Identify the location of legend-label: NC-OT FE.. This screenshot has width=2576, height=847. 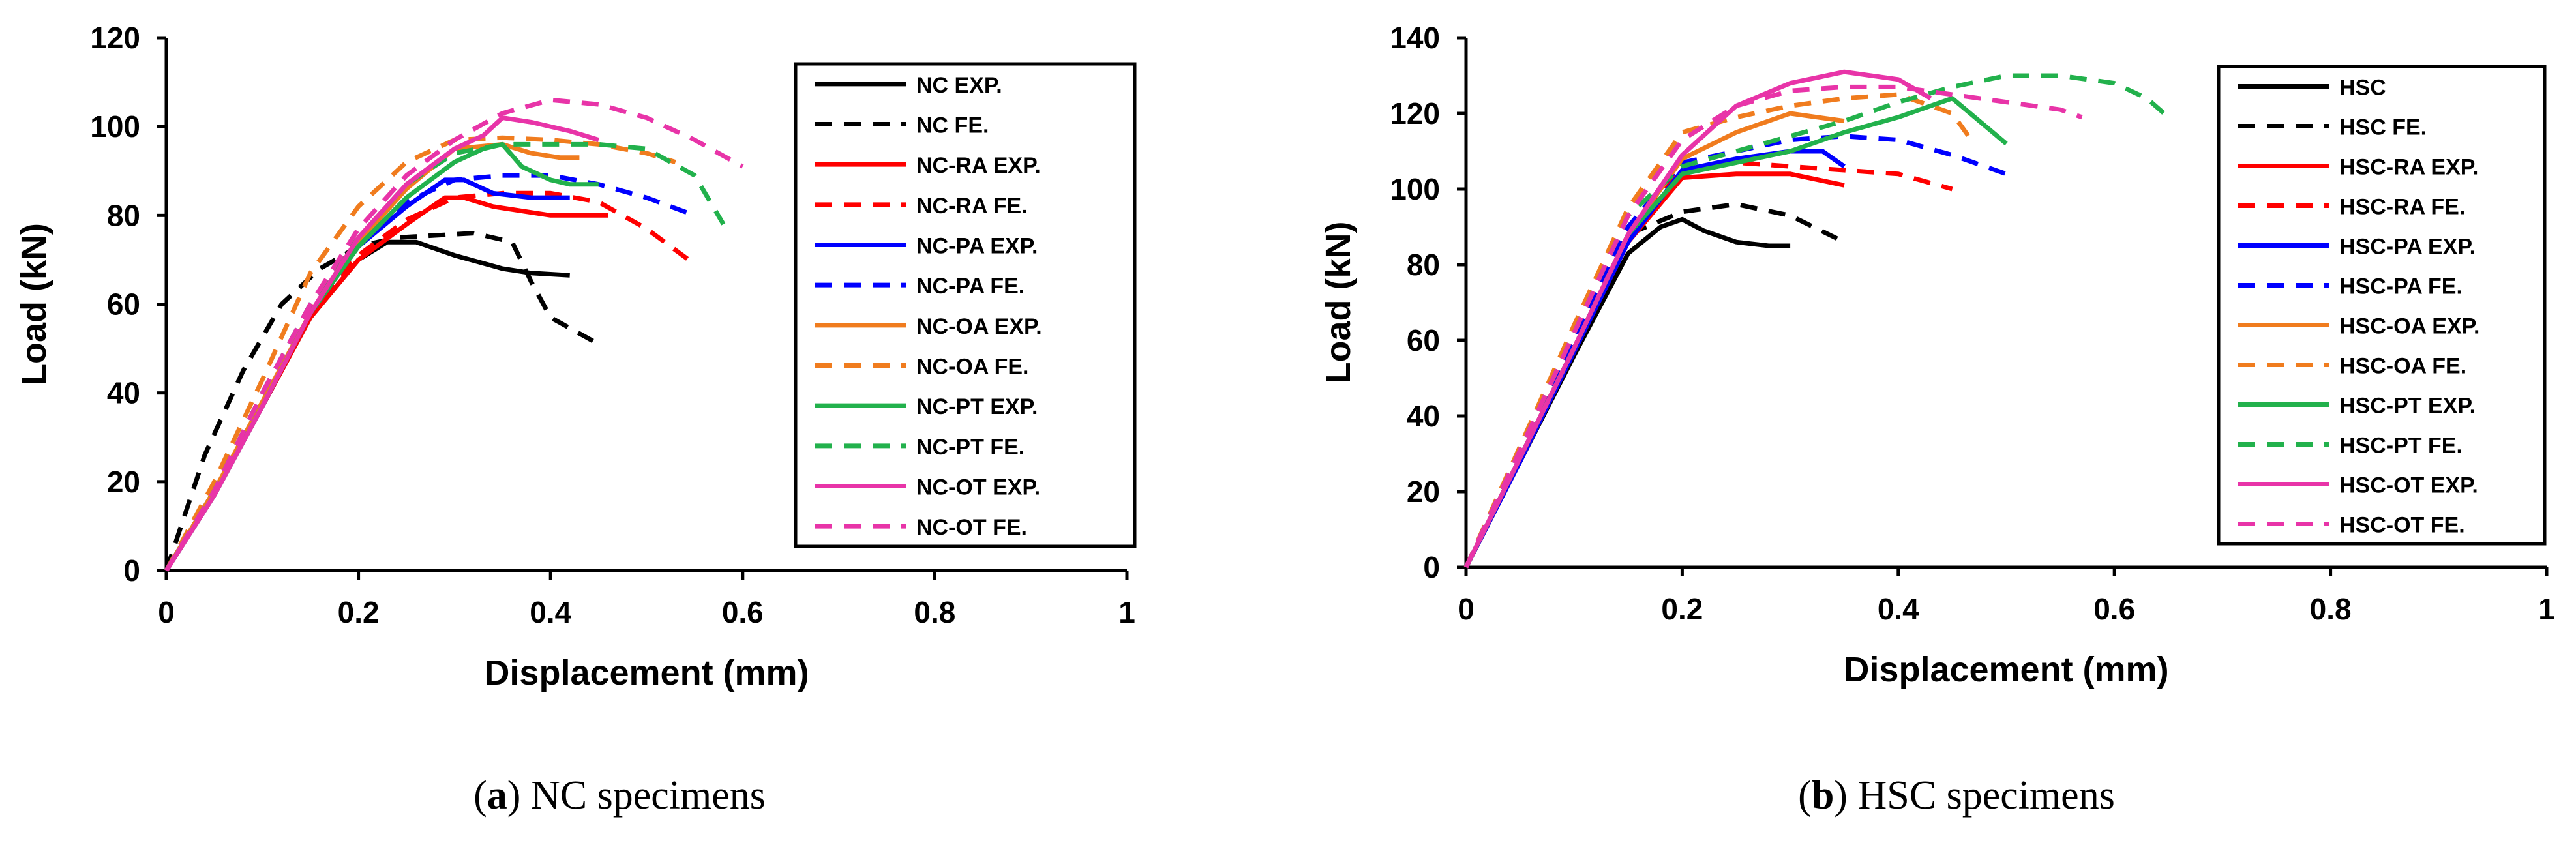
(971, 527).